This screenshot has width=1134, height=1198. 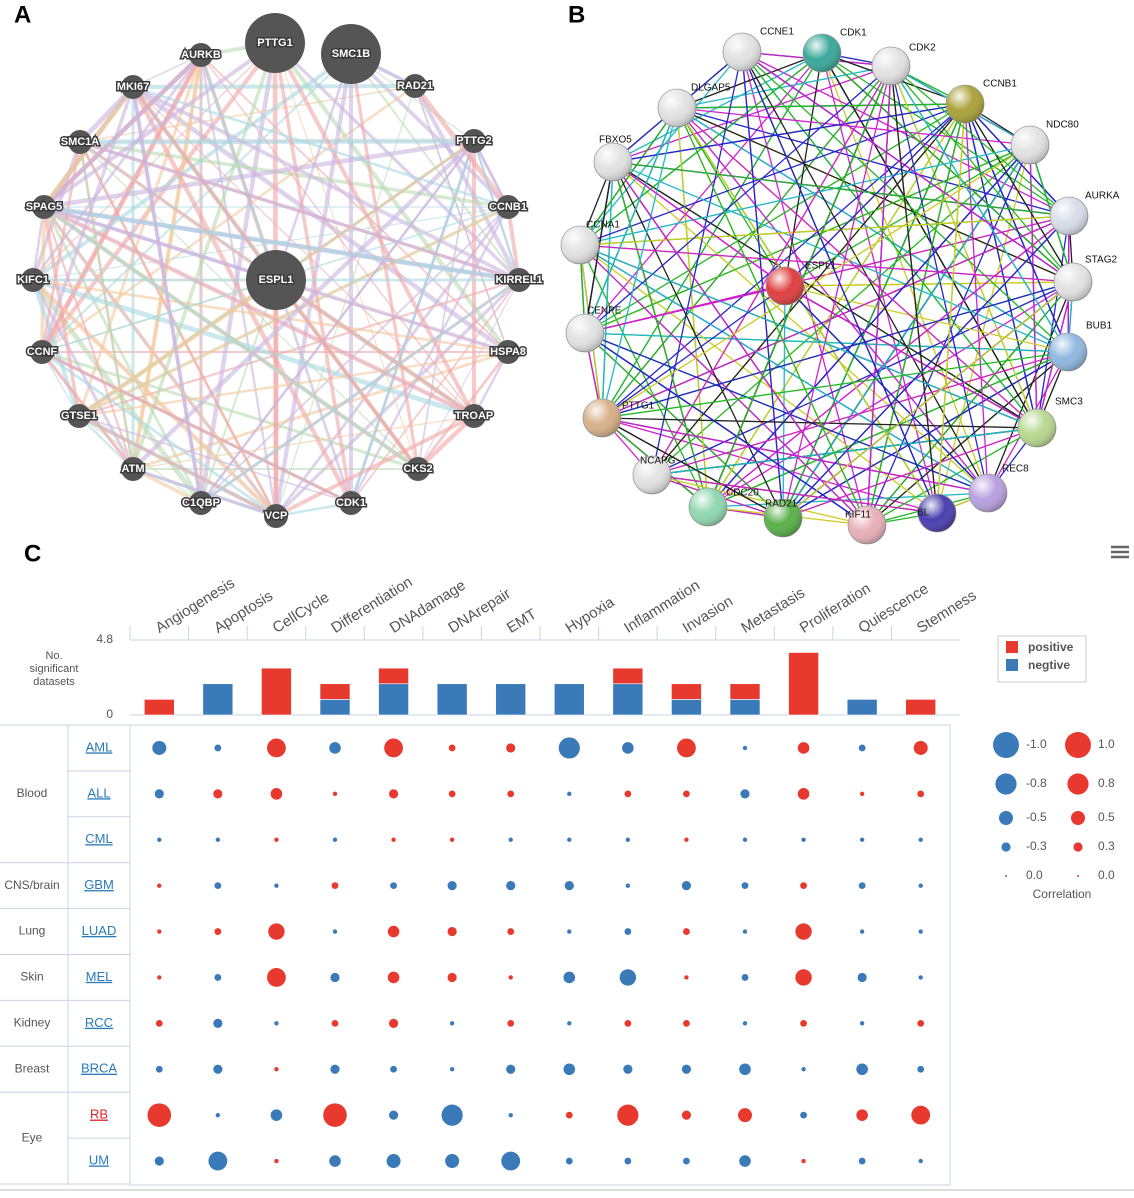 What do you see at coordinates (54, 669) in the screenshot?
I see `y-axis-label: No. significant datasets` at bounding box center [54, 669].